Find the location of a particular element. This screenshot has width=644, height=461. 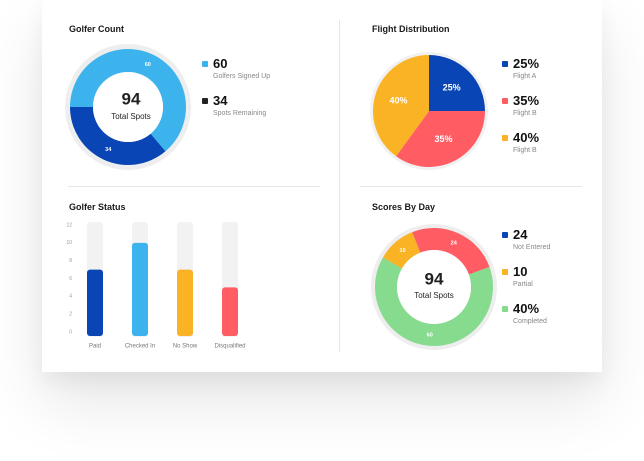

golfer-count-slice-label: 34 is located at coordinates (108, 150).